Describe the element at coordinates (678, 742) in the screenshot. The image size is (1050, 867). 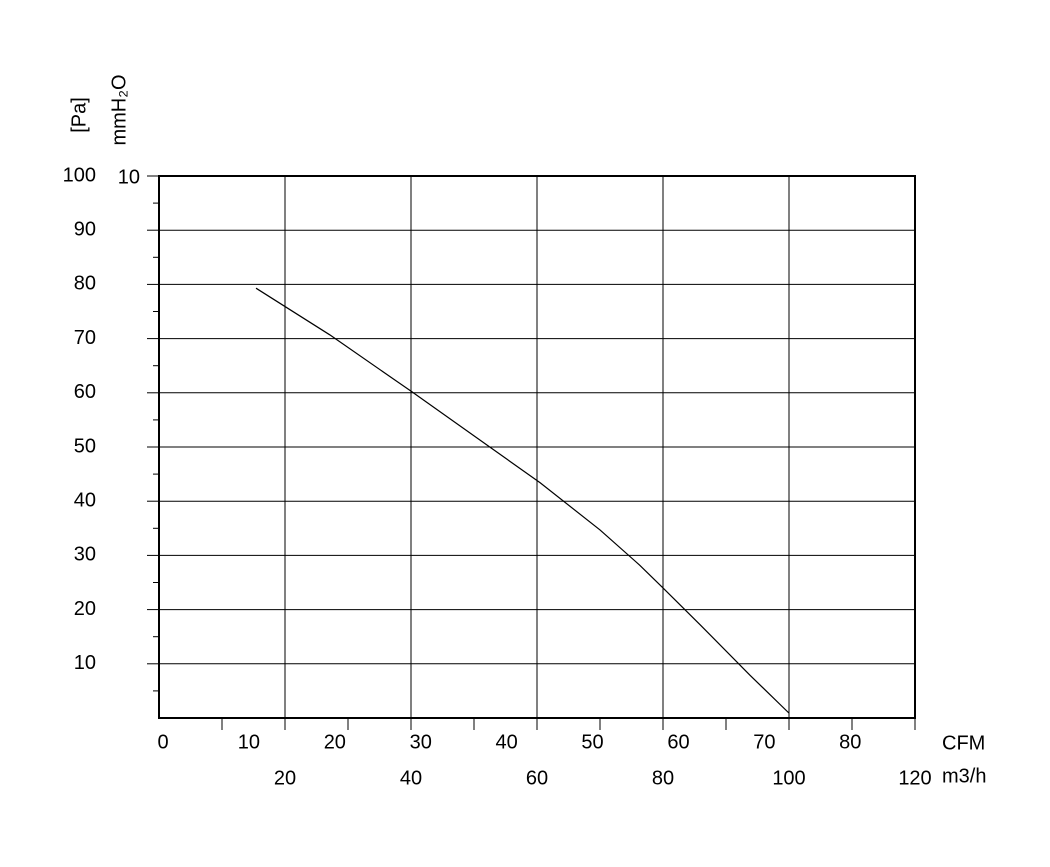
I see `x2-tick-label: 60` at that location.